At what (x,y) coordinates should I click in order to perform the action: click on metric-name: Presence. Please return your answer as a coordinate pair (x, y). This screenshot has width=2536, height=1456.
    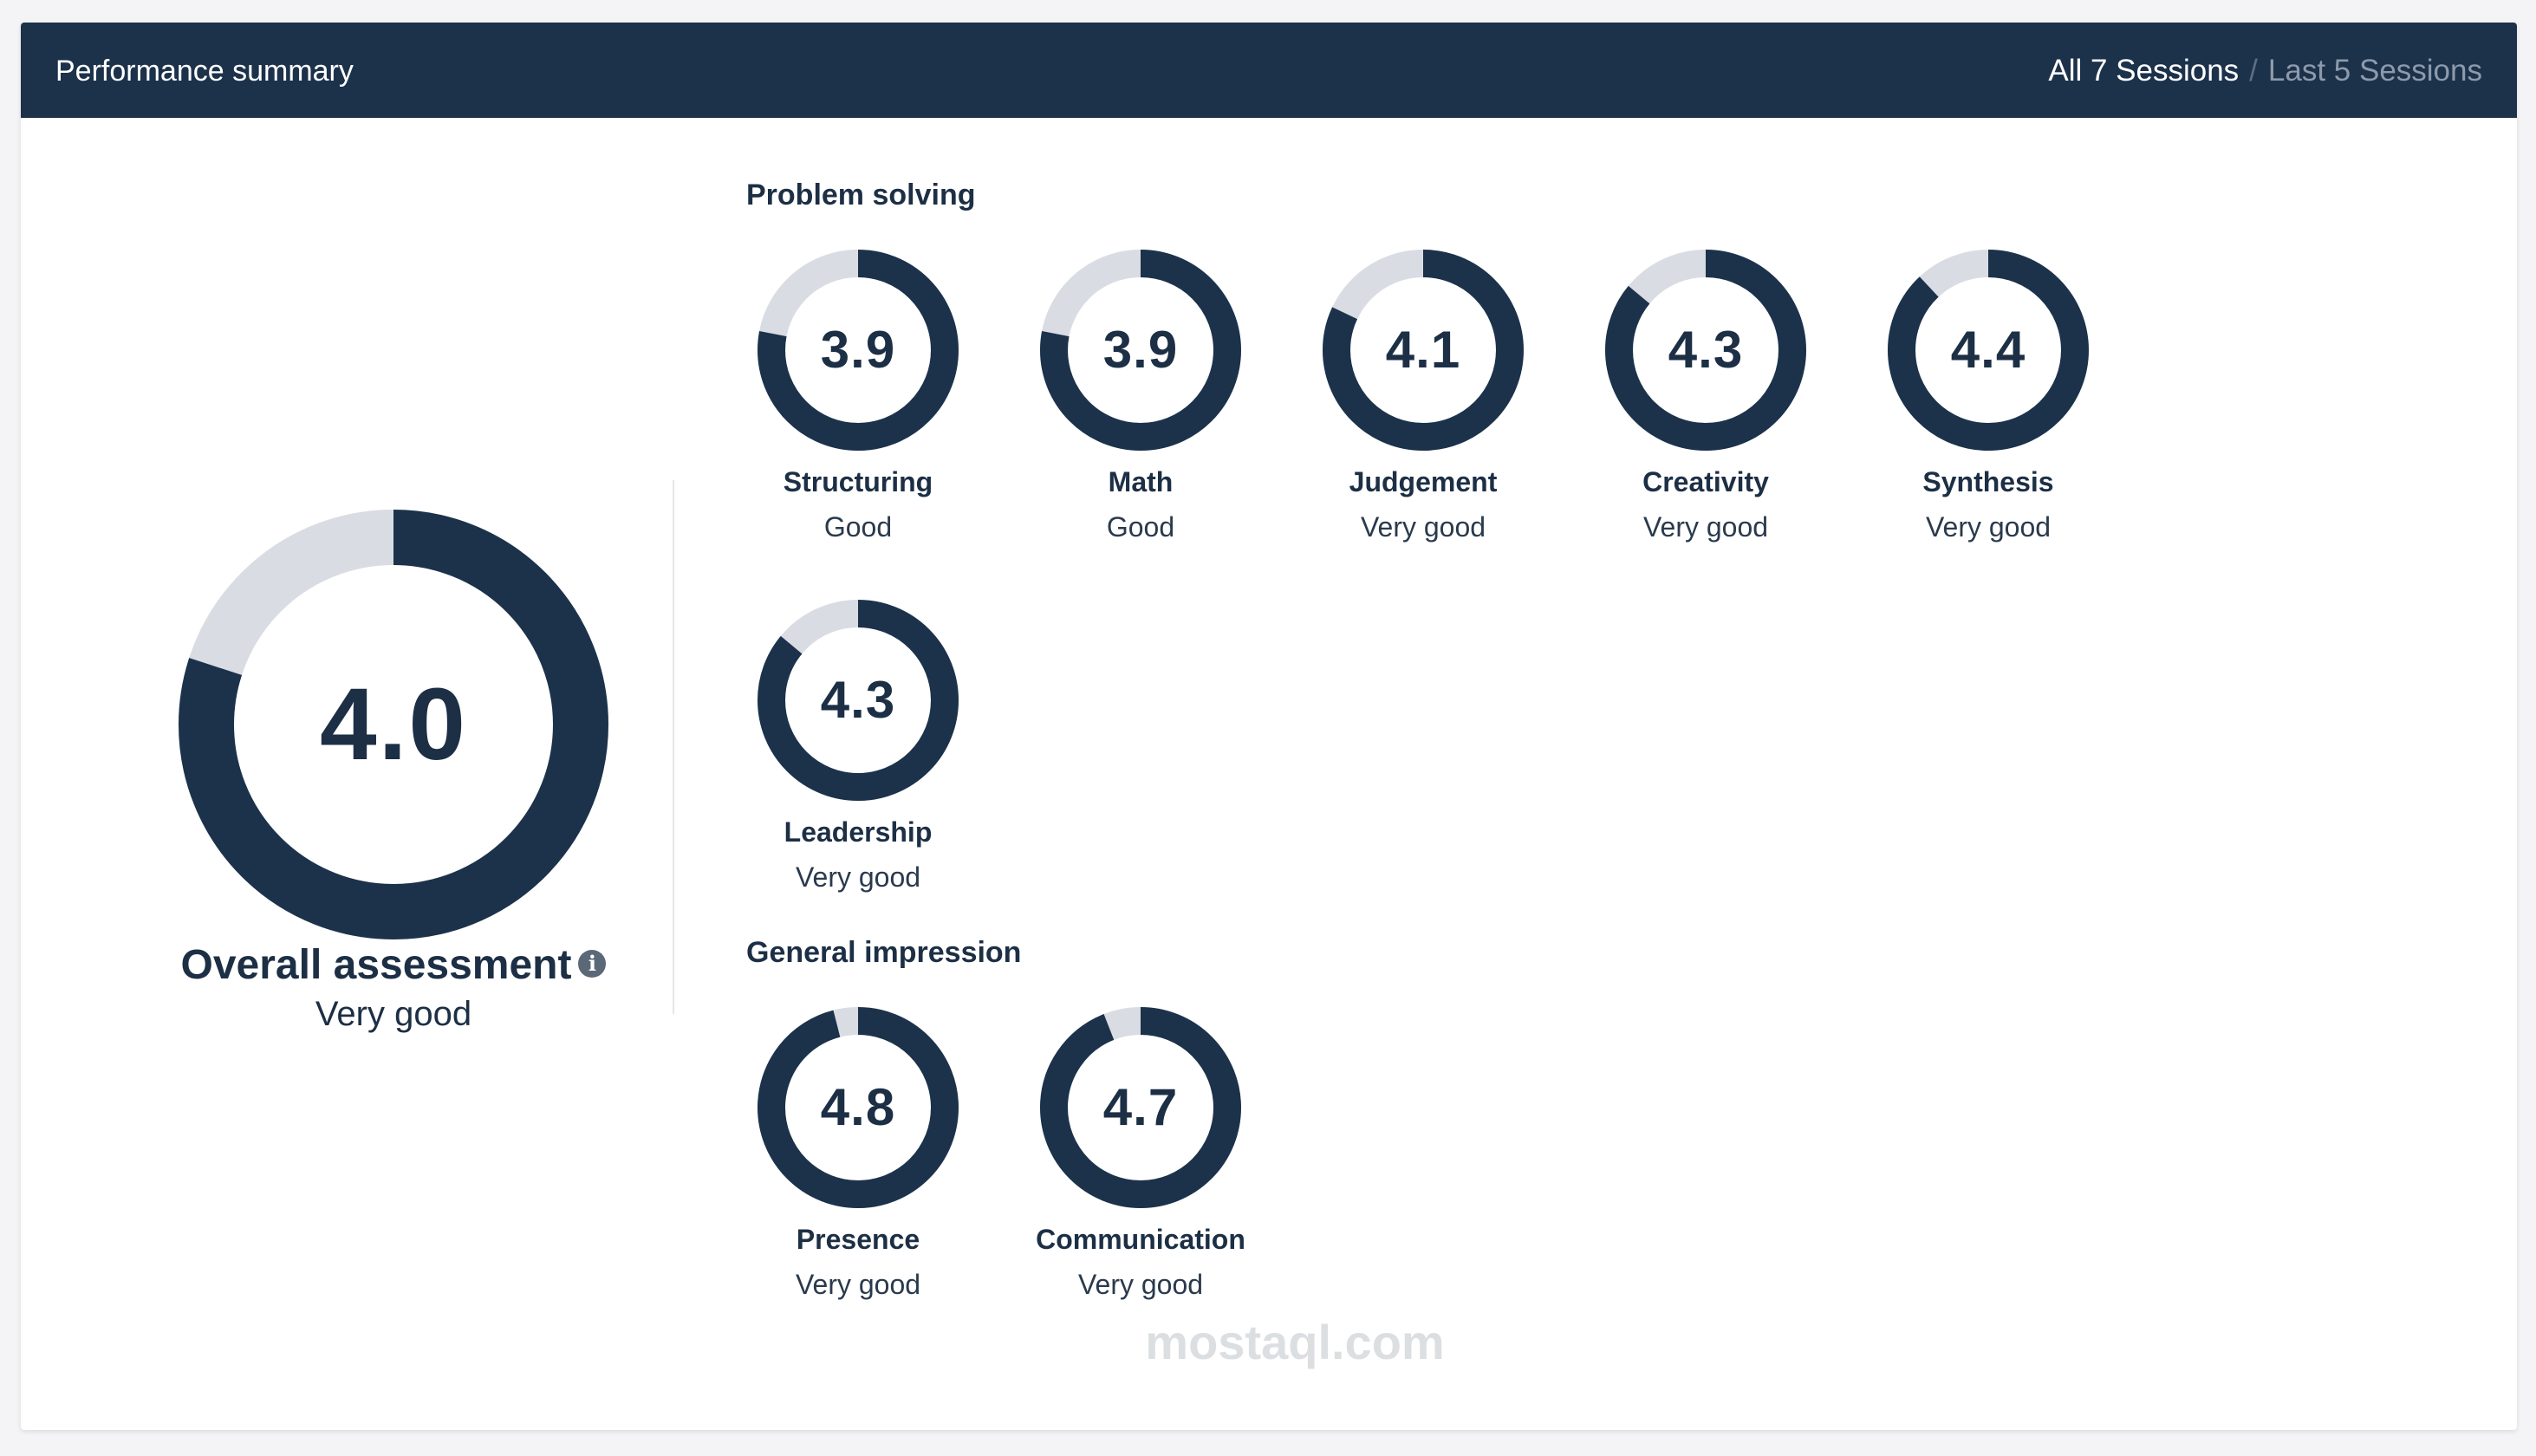
    Looking at the image, I should click on (858, 1239).